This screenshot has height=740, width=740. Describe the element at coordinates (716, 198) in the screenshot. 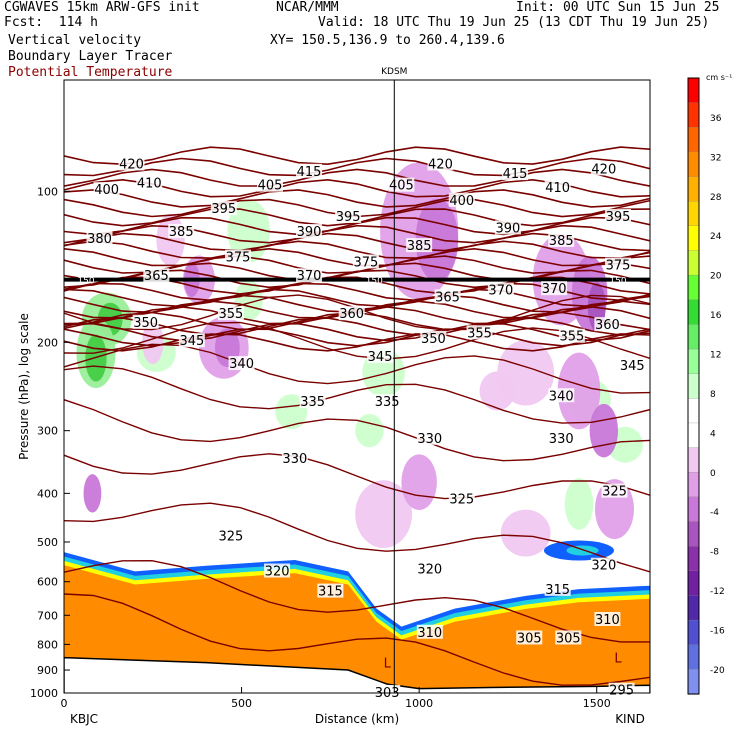

I see `colorbar-label: 28` at that location.